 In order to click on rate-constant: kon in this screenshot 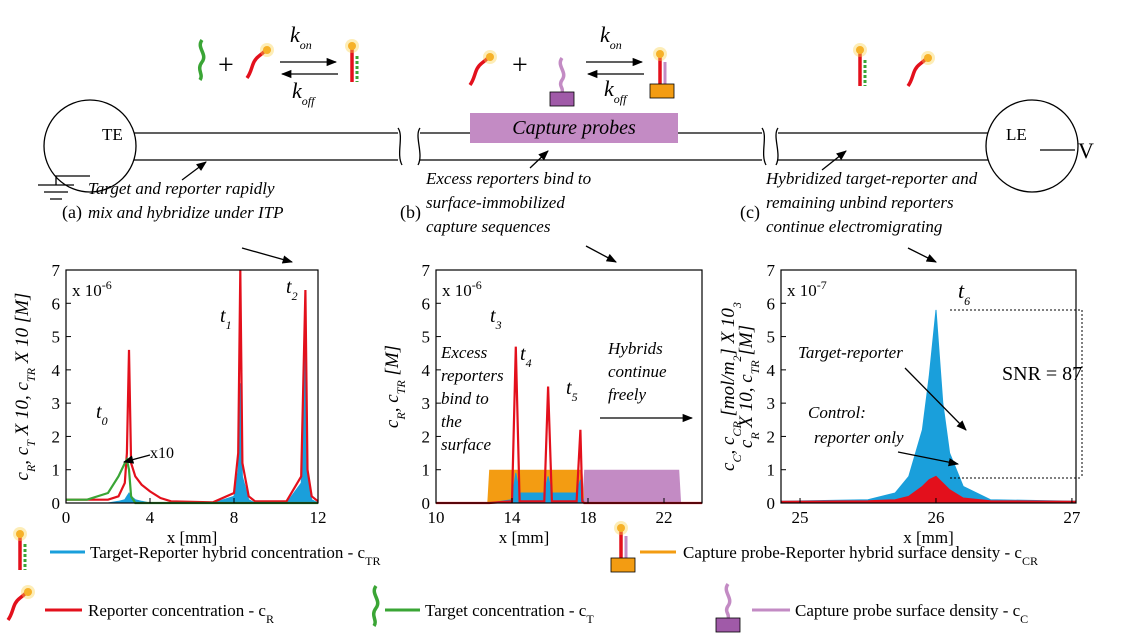, I will do `click(301, 37)`.